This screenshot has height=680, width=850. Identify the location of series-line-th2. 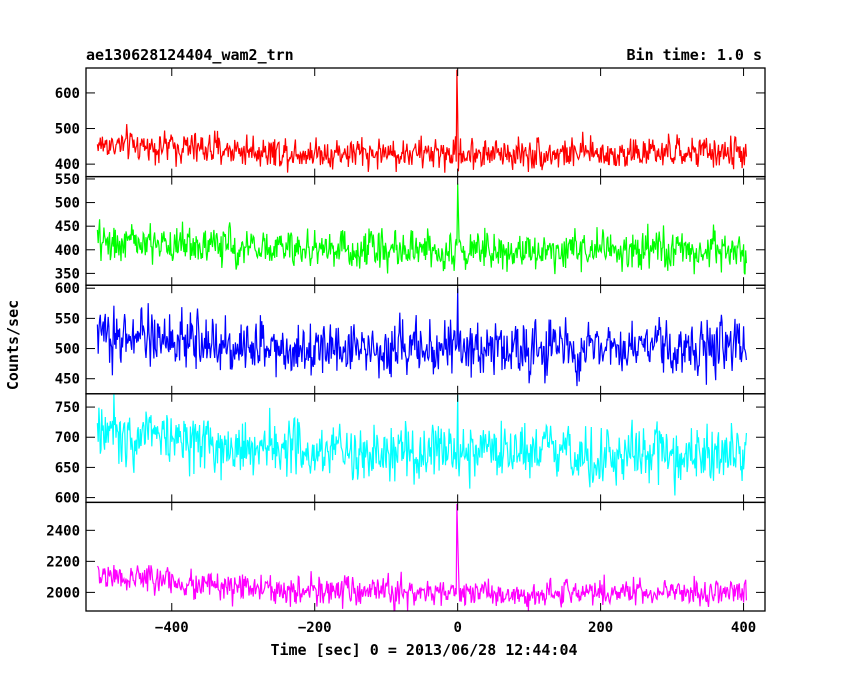
(421, 337).